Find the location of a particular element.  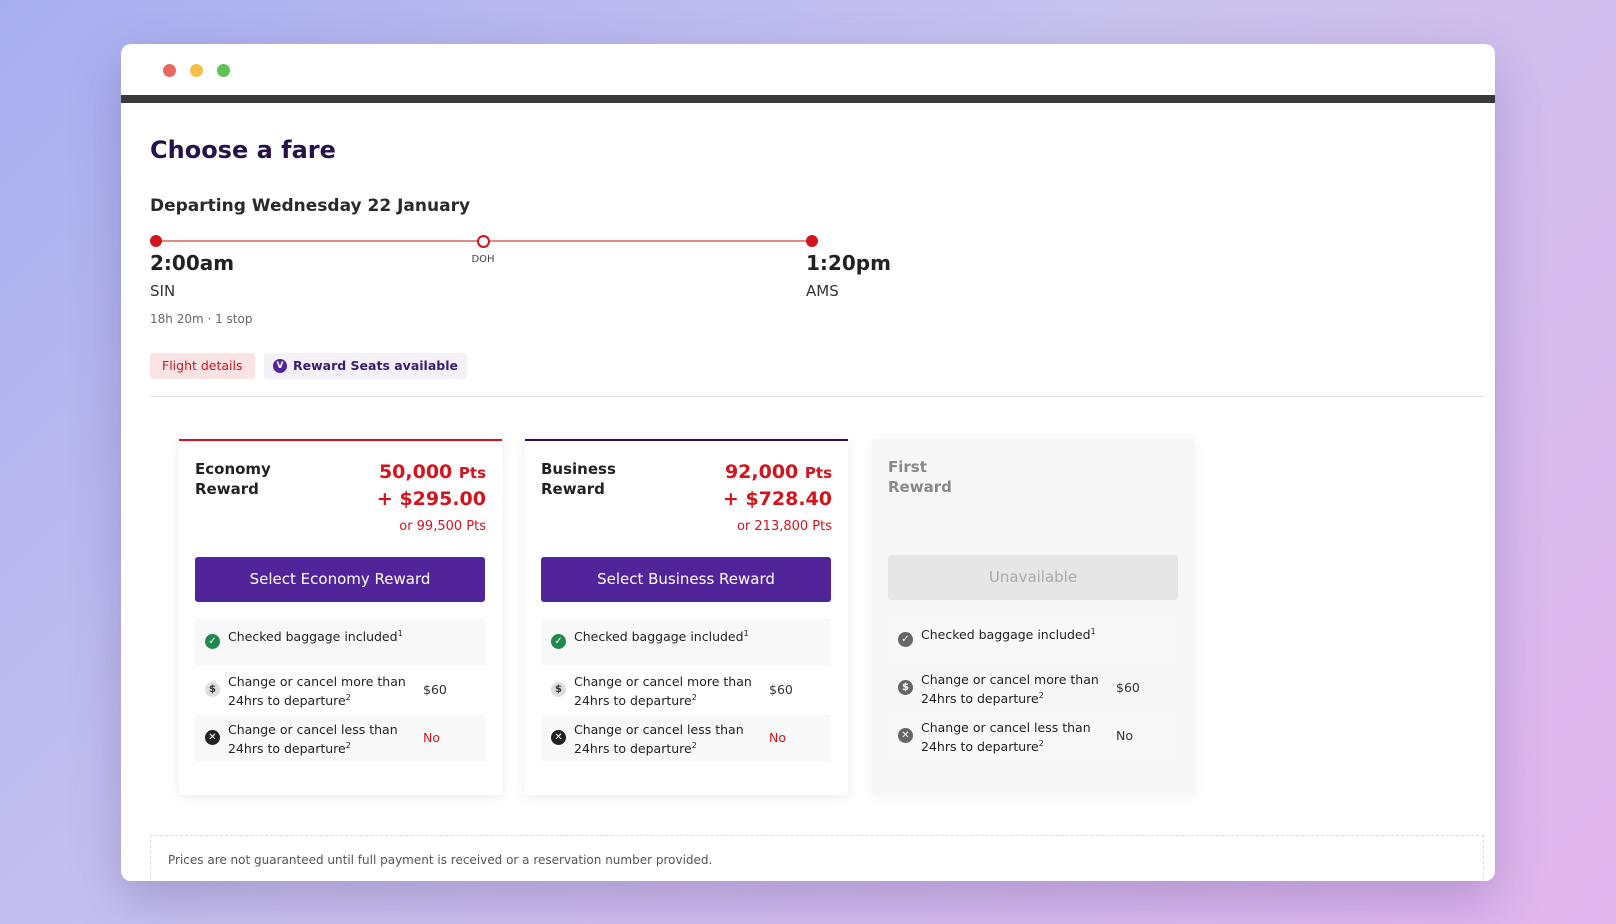

trip-summary: 18h 20m · 1 stop is located at coordinates (201, 319).